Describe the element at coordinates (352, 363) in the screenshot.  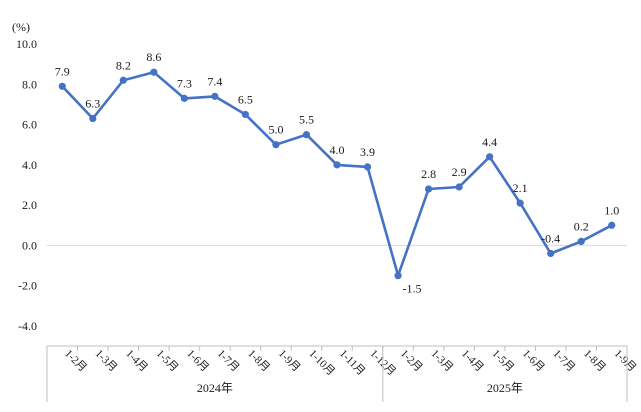
I see `x-category-label: 1-11月` at that location.